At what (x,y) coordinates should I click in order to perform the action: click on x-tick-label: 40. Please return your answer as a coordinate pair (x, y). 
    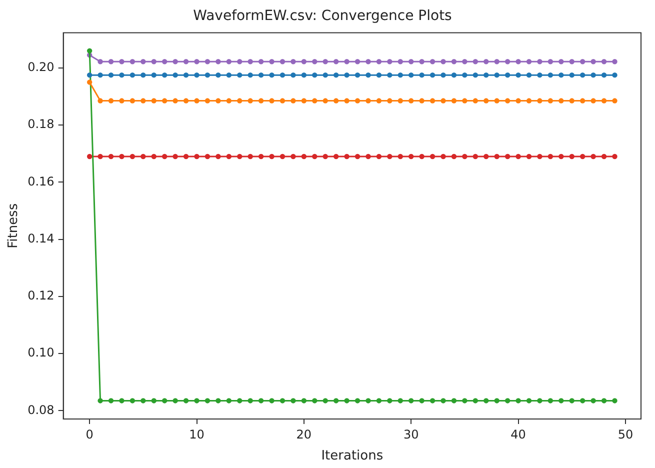
    Looking at the image, I should click on (518, 434).